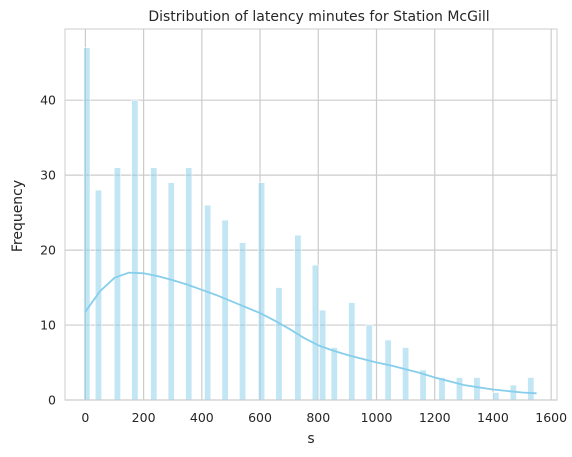  What do you see at coordinates (48, 325) in the screenshot?
I see `y-tick-label: 10` at bounding box center [48, 325].